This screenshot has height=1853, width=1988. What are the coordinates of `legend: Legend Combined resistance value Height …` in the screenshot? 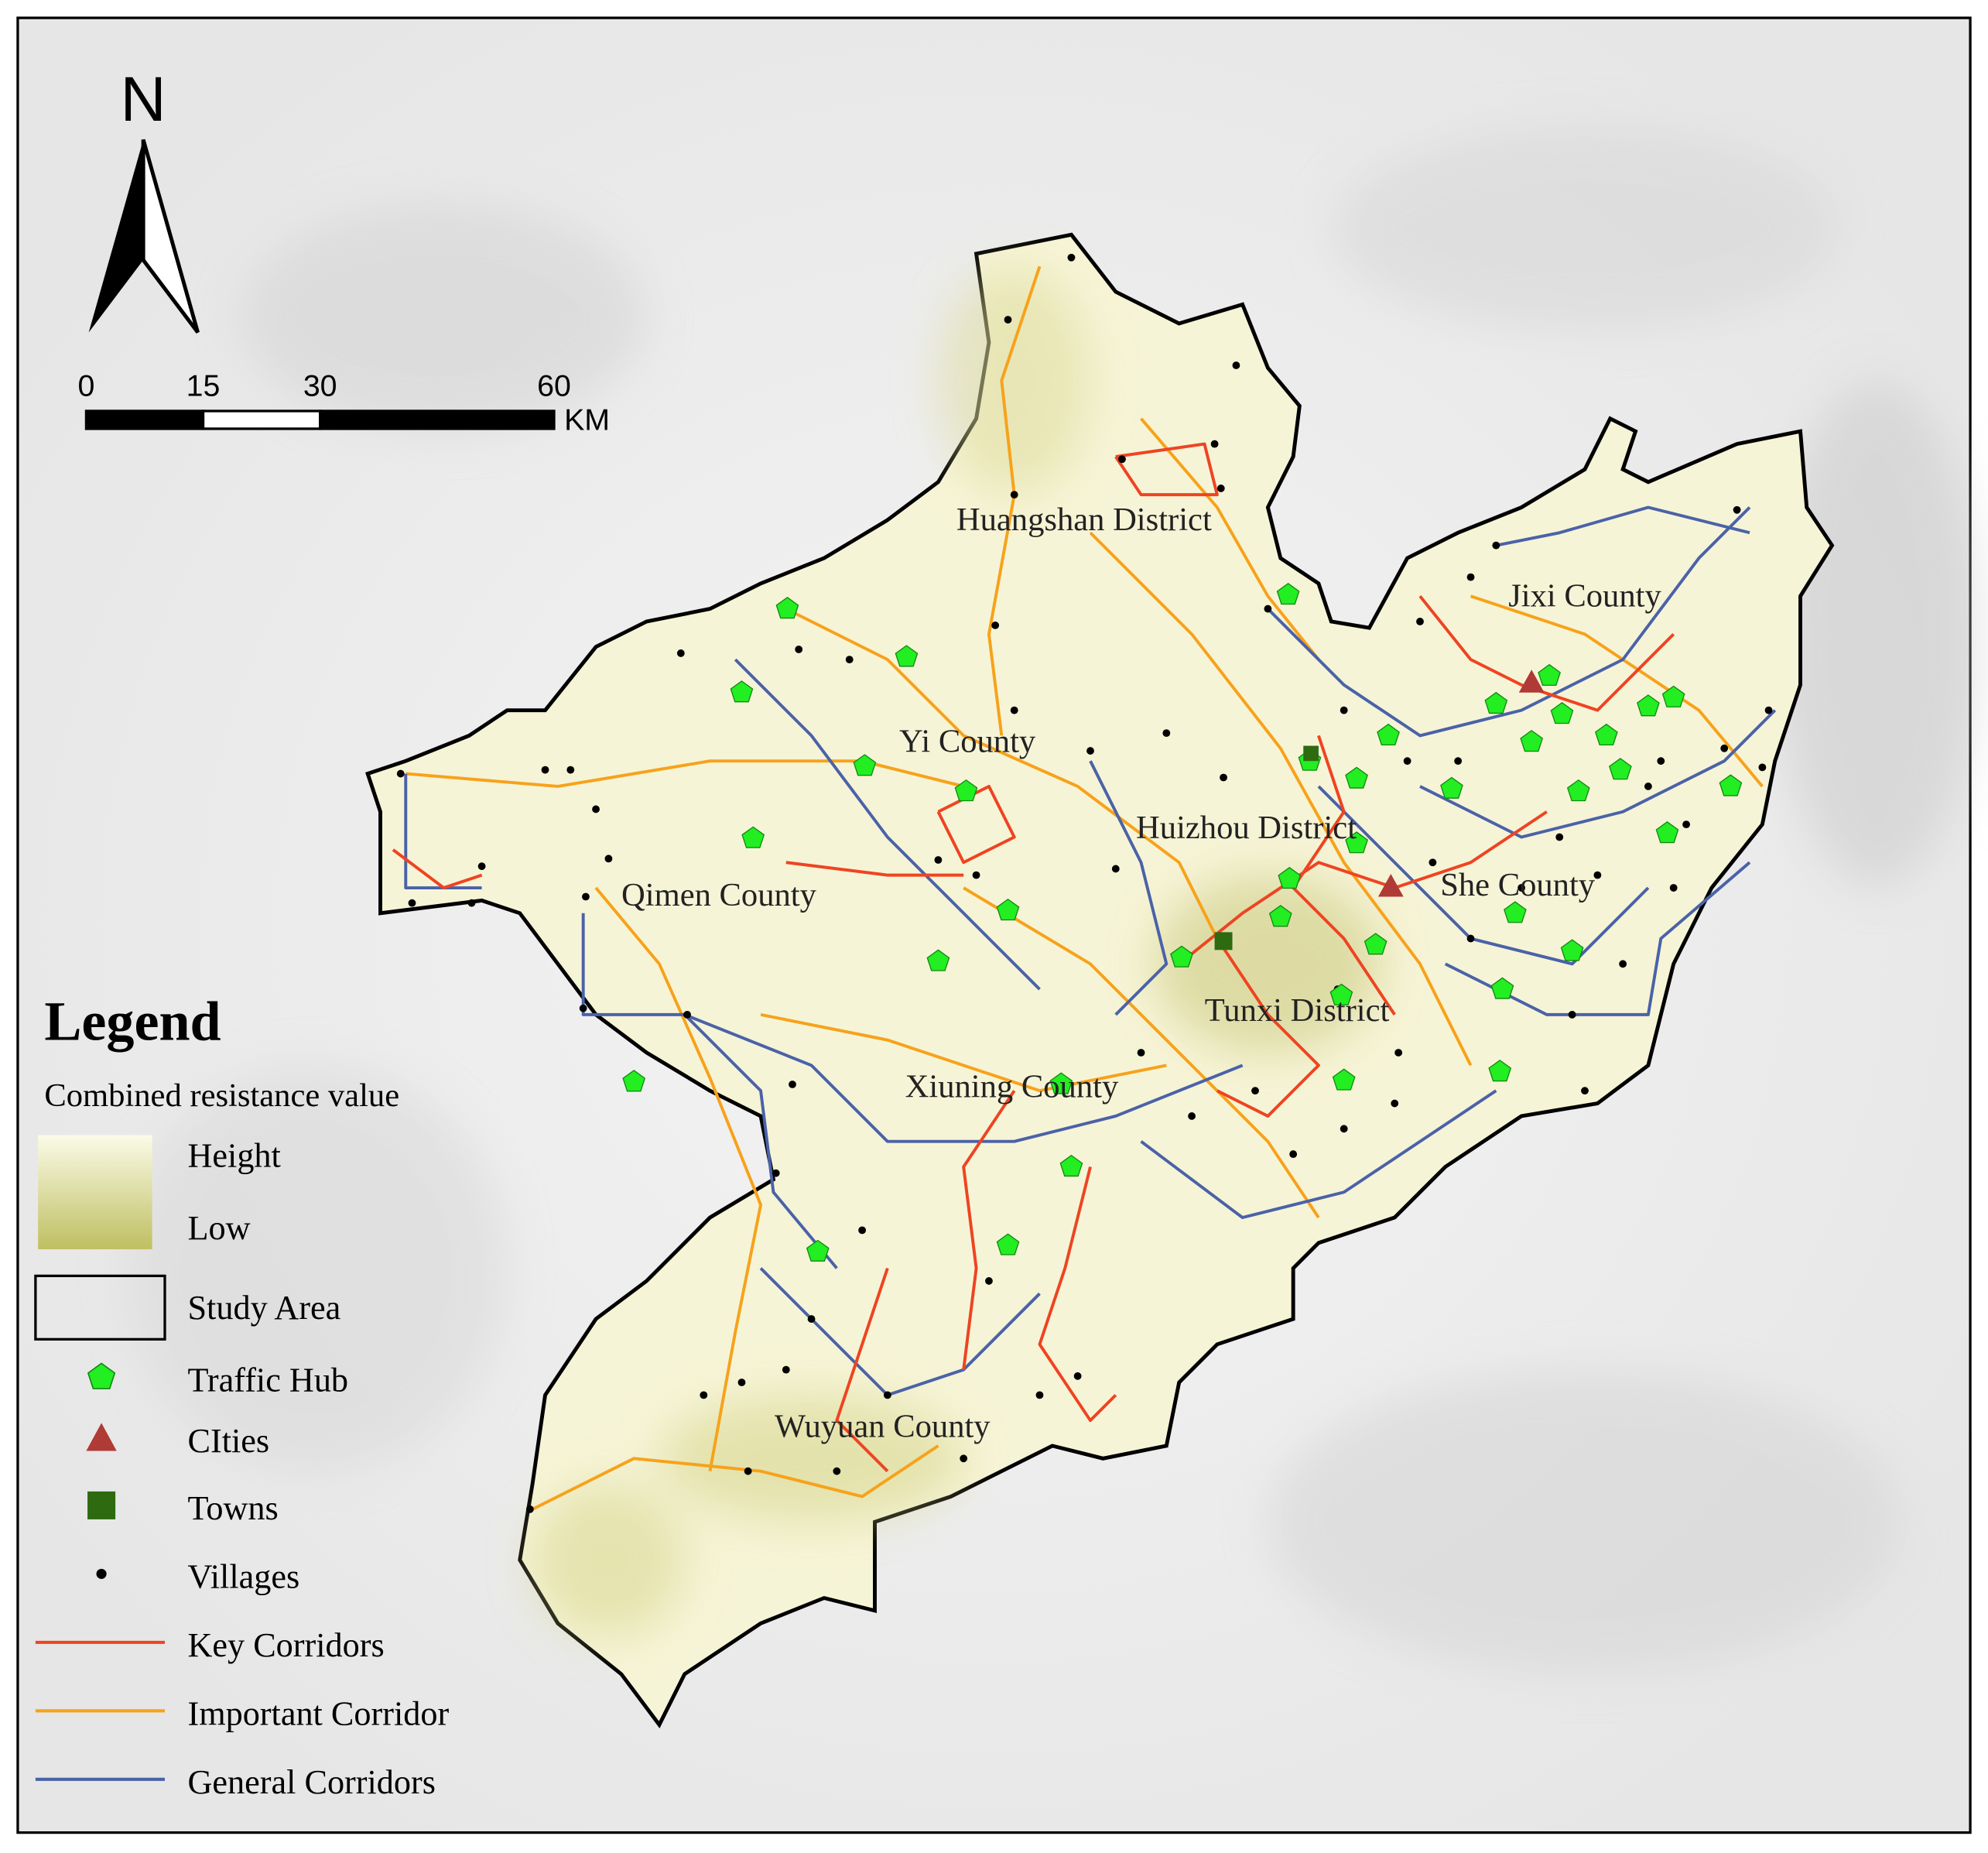 It's located at (241, 1396).